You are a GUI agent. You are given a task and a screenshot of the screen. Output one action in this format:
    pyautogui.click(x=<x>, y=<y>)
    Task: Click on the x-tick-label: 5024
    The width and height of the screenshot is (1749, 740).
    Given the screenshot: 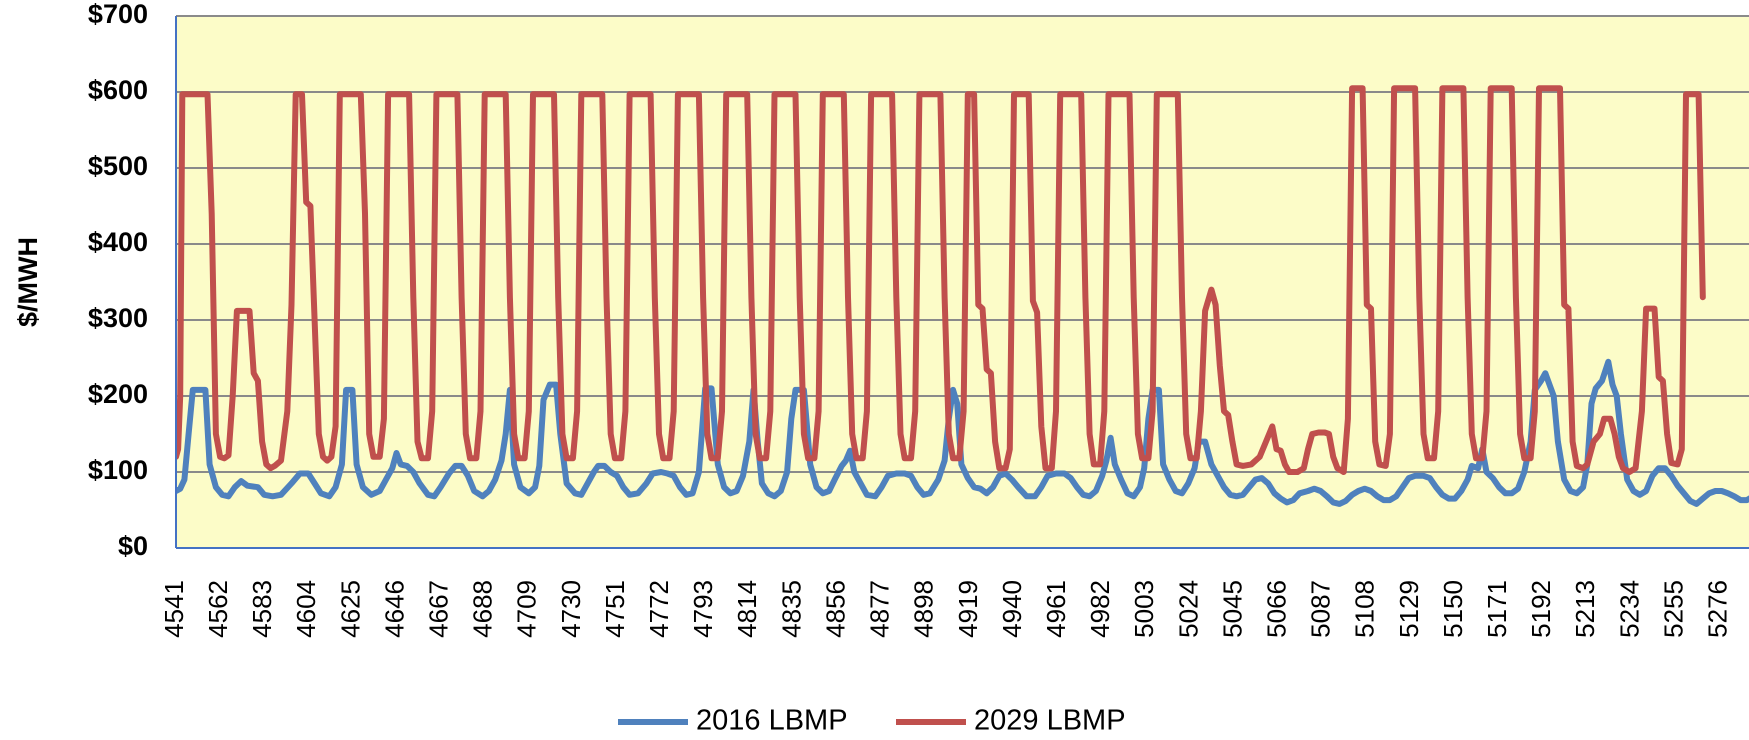 What is the action you would take?
    pyautogui.click(x=1188, y=609)
    